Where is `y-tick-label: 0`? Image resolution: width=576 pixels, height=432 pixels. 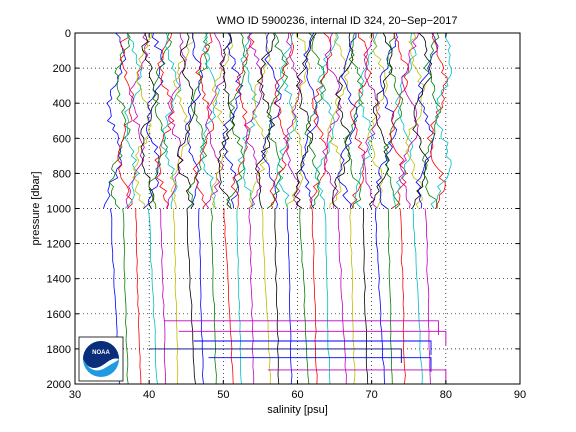 y-tick-label: 0 is located at coordinates (68, 34).